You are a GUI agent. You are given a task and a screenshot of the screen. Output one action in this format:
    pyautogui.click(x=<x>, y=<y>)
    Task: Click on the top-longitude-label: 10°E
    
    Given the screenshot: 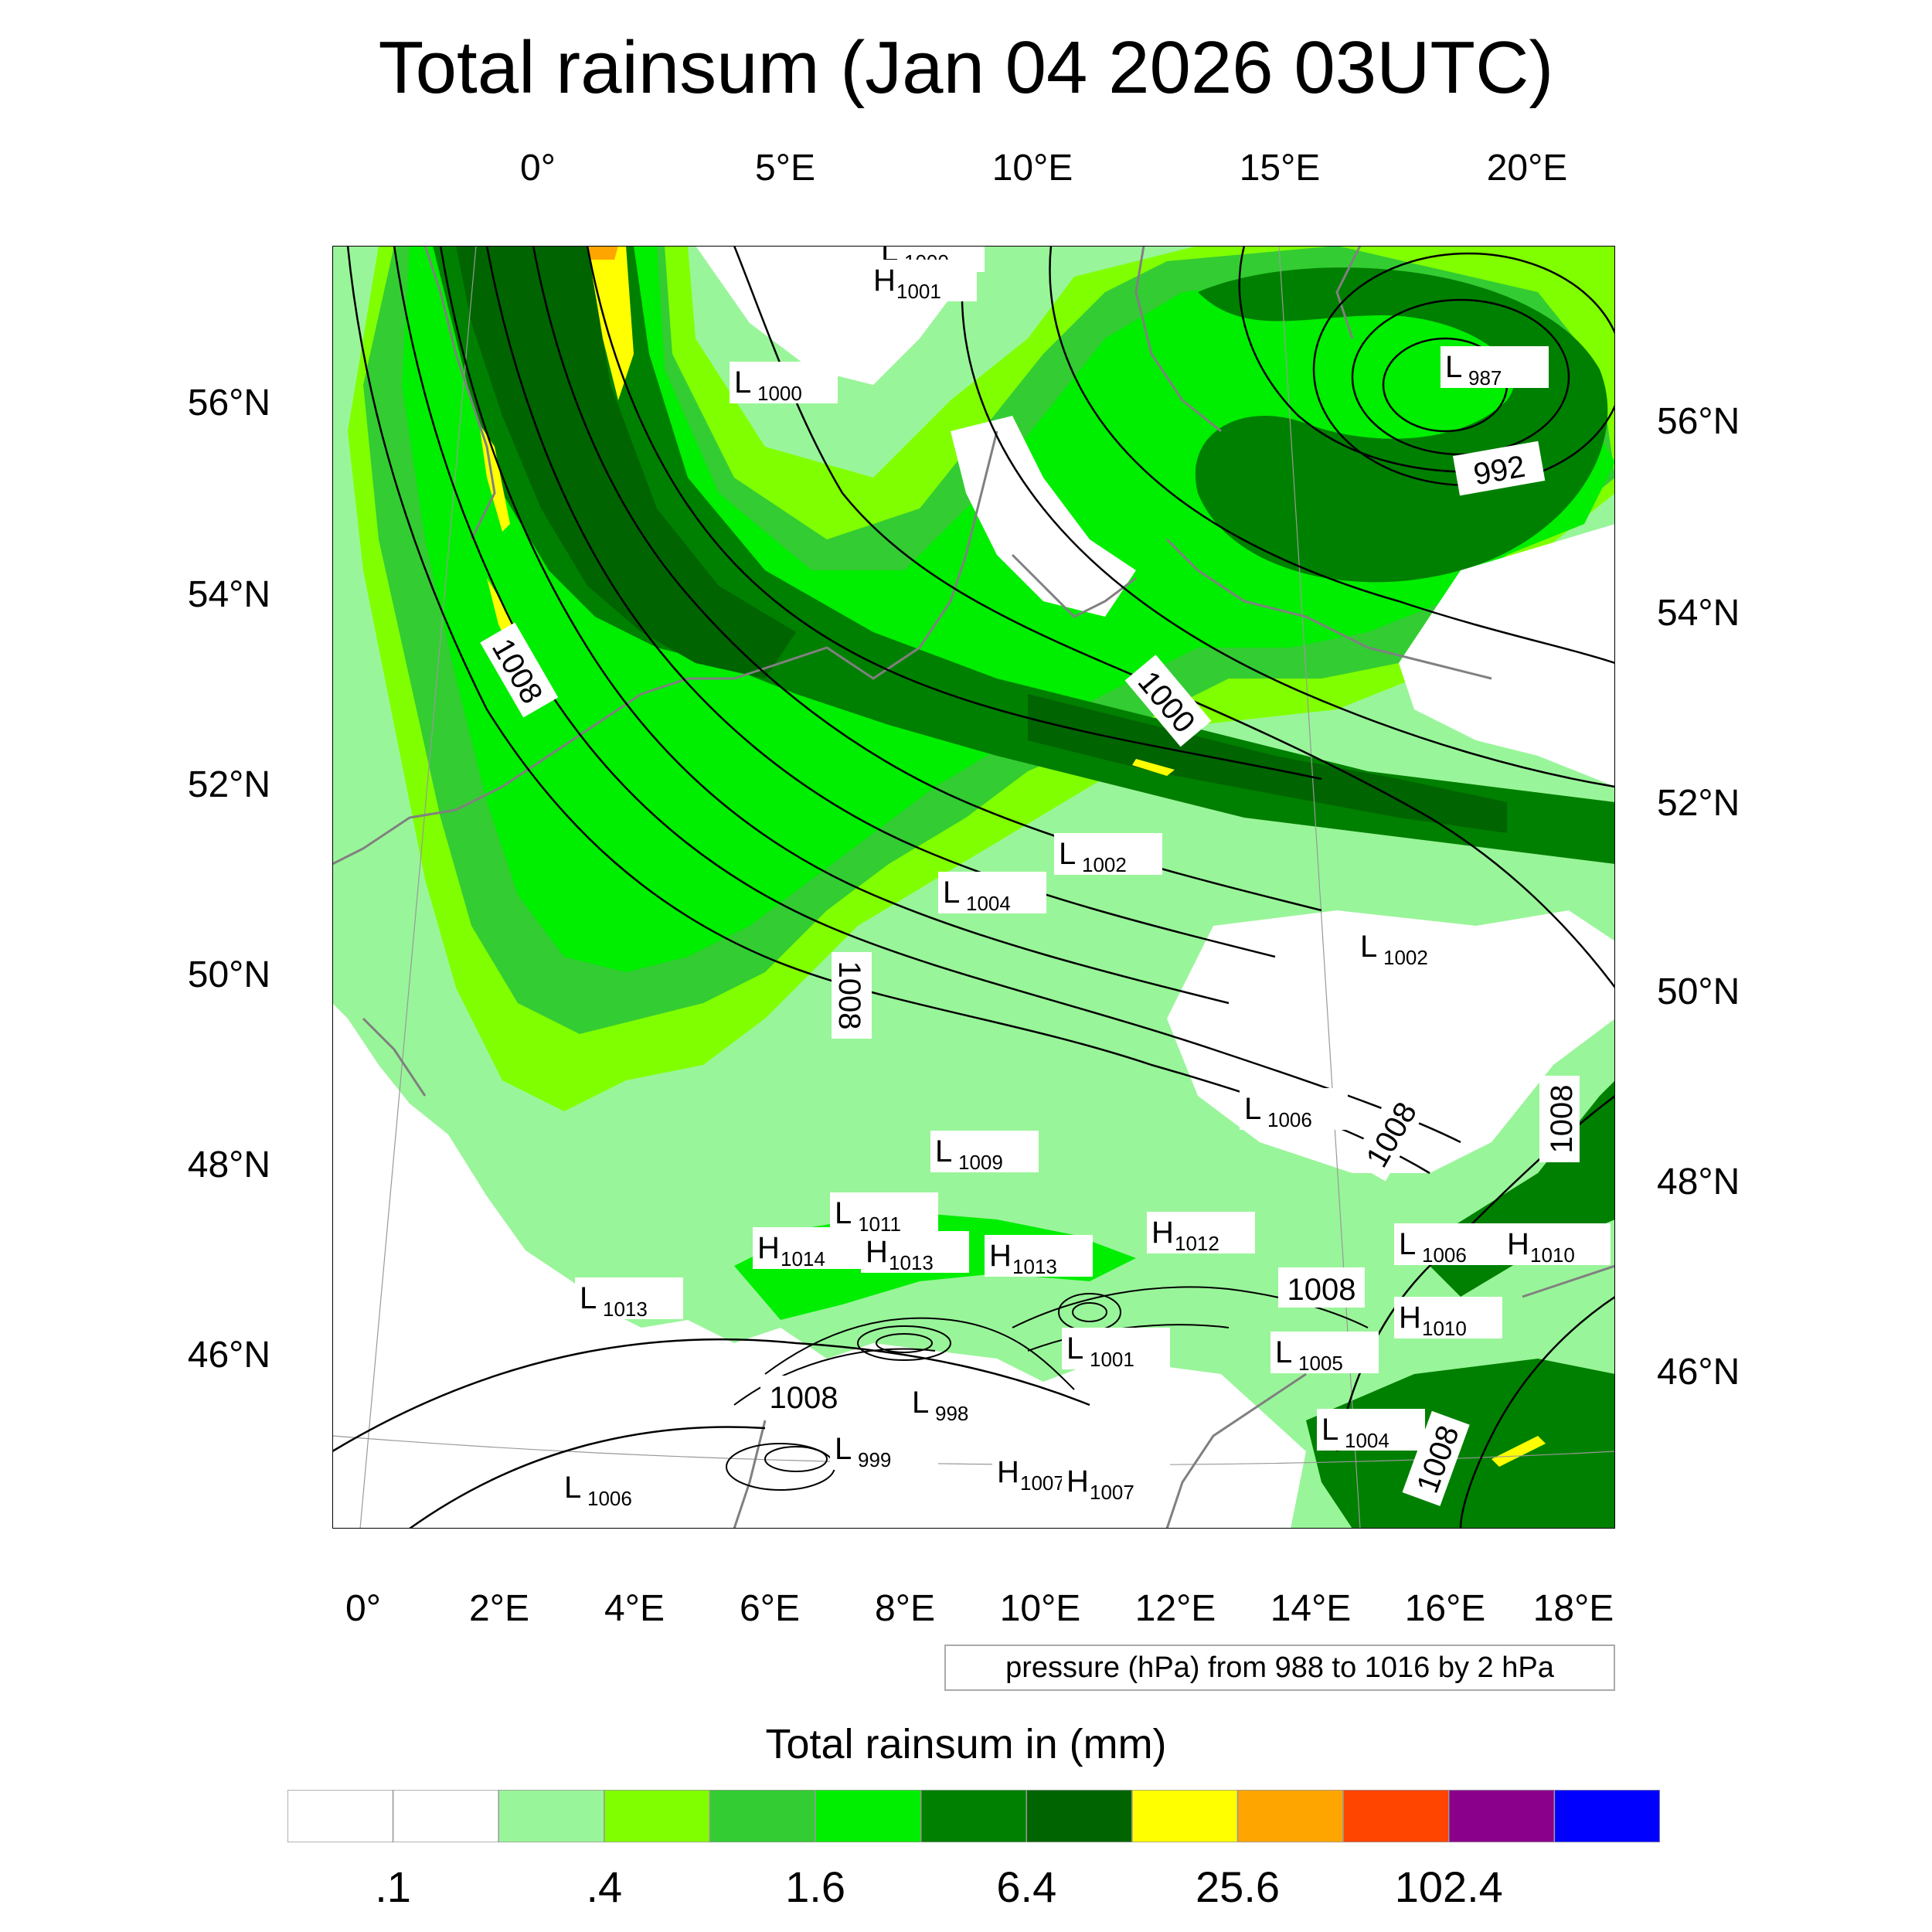 What is the action you would take?
    pyautogui.click(x=1033, y=168)
    